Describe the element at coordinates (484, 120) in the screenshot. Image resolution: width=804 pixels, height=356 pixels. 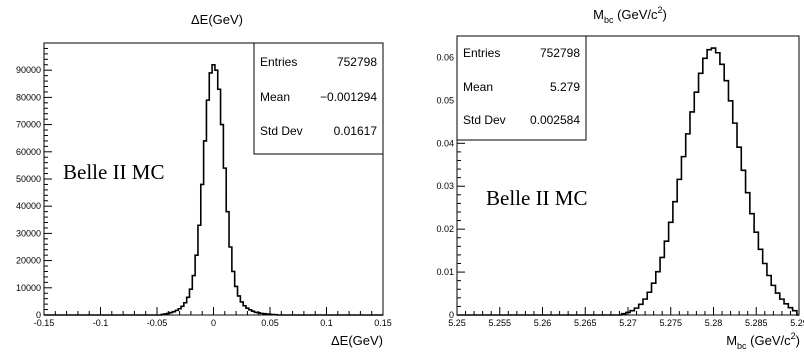
I see `mbc-std-label: Std Dev` at that location.